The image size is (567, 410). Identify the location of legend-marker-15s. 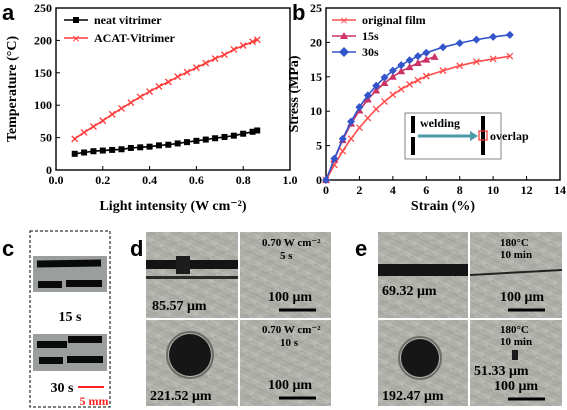
(344, 35).